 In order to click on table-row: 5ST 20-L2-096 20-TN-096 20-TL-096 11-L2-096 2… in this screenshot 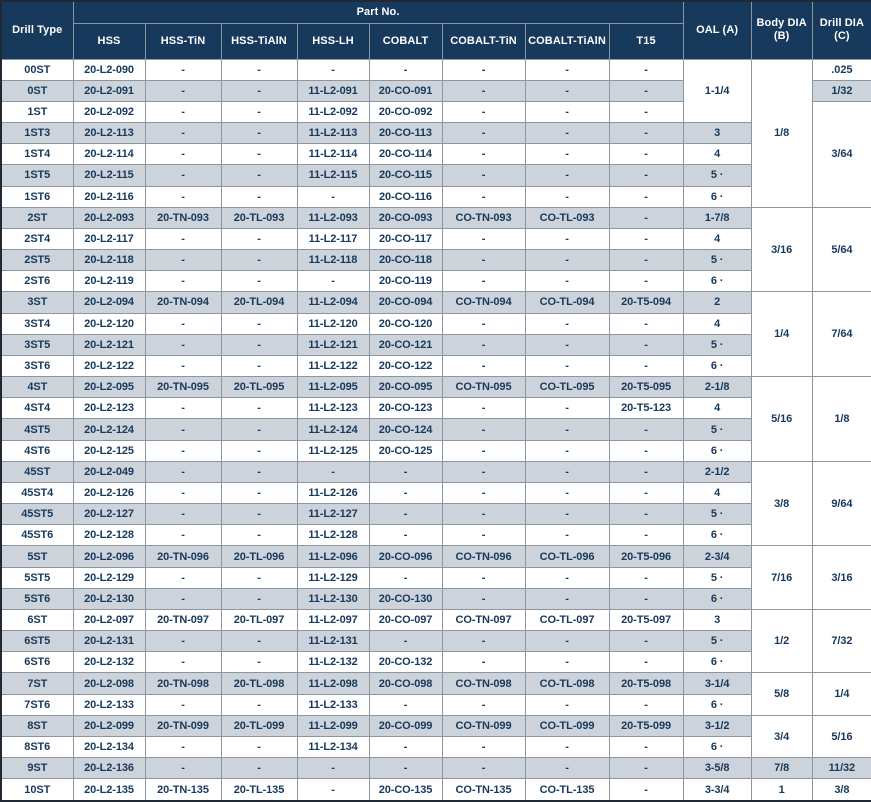, I will do `click(435, 577)`.